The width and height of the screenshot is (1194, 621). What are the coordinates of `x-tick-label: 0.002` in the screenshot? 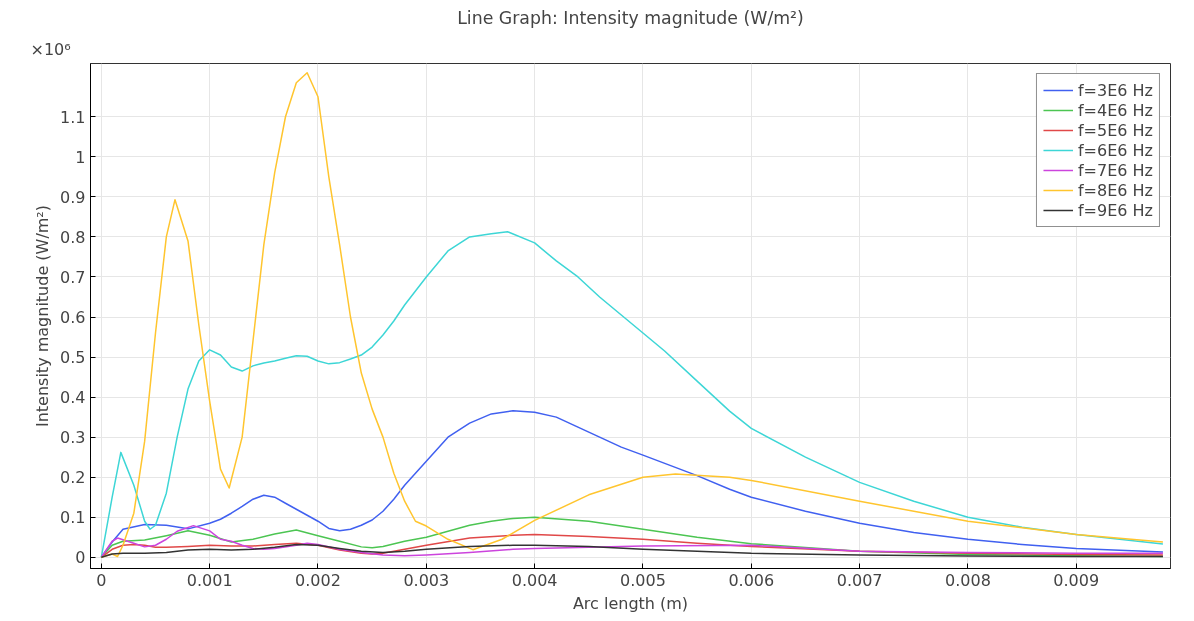 It's located at (318, 580).